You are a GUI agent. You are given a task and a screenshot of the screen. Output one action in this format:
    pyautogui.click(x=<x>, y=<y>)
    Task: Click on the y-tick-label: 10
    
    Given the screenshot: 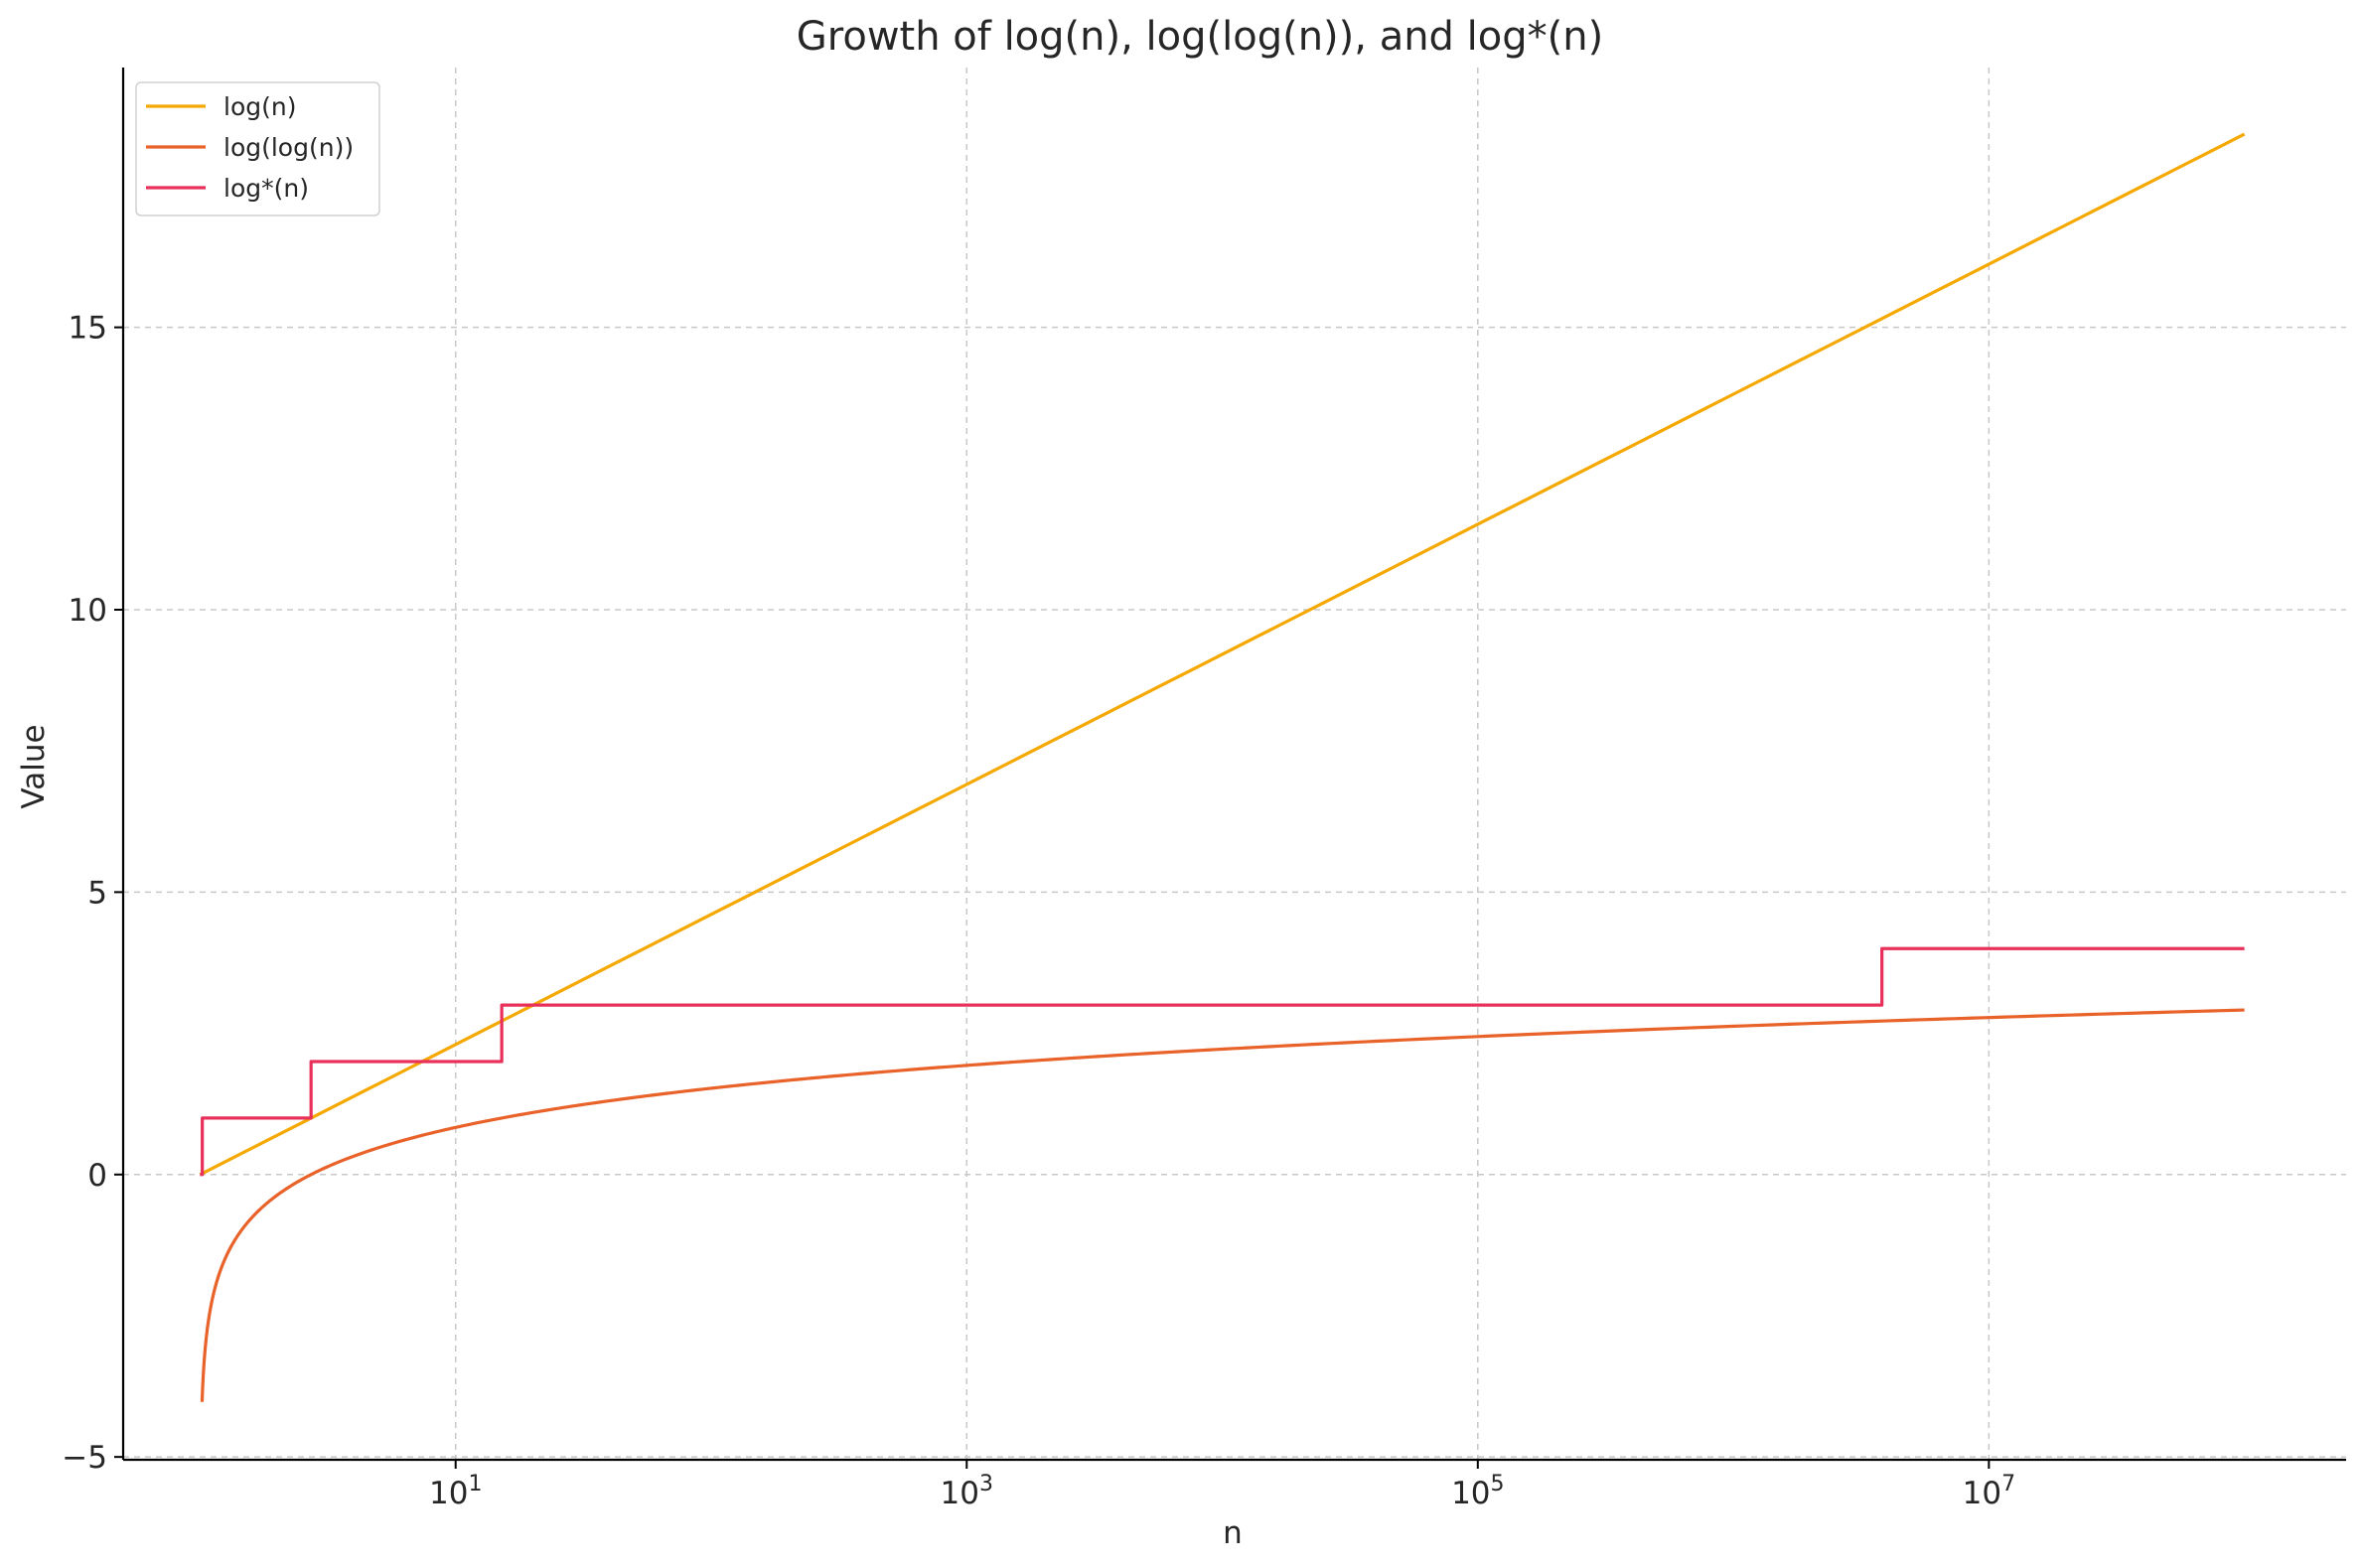 What is the action you would take?
    pyautogui.click(x=88, y=611)
    